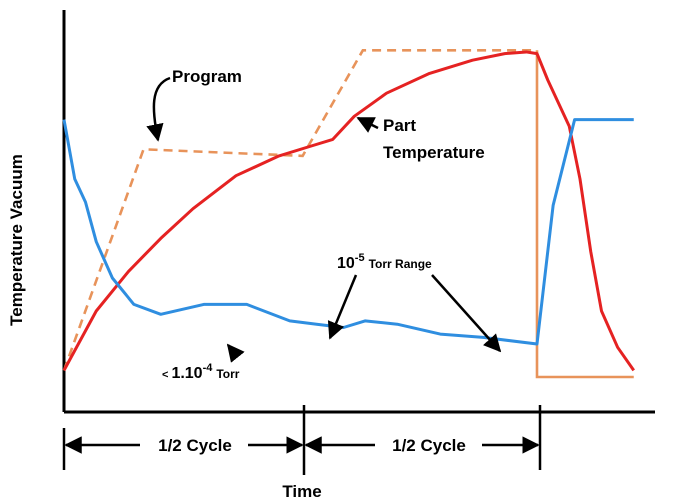 This screenshot has width=685, height=504. I want to click on part-temperature-annotation-line1: Part, so click(399, 125).